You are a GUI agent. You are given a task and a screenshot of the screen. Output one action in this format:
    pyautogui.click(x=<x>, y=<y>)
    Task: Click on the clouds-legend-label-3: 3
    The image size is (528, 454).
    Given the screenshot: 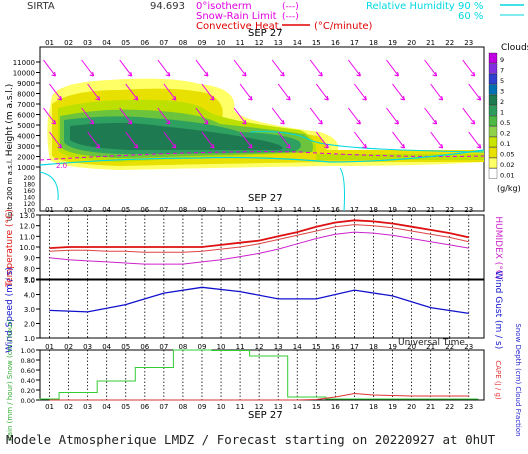 What is the action you would take?
    pyautogui.click(x=502, y=92)
    